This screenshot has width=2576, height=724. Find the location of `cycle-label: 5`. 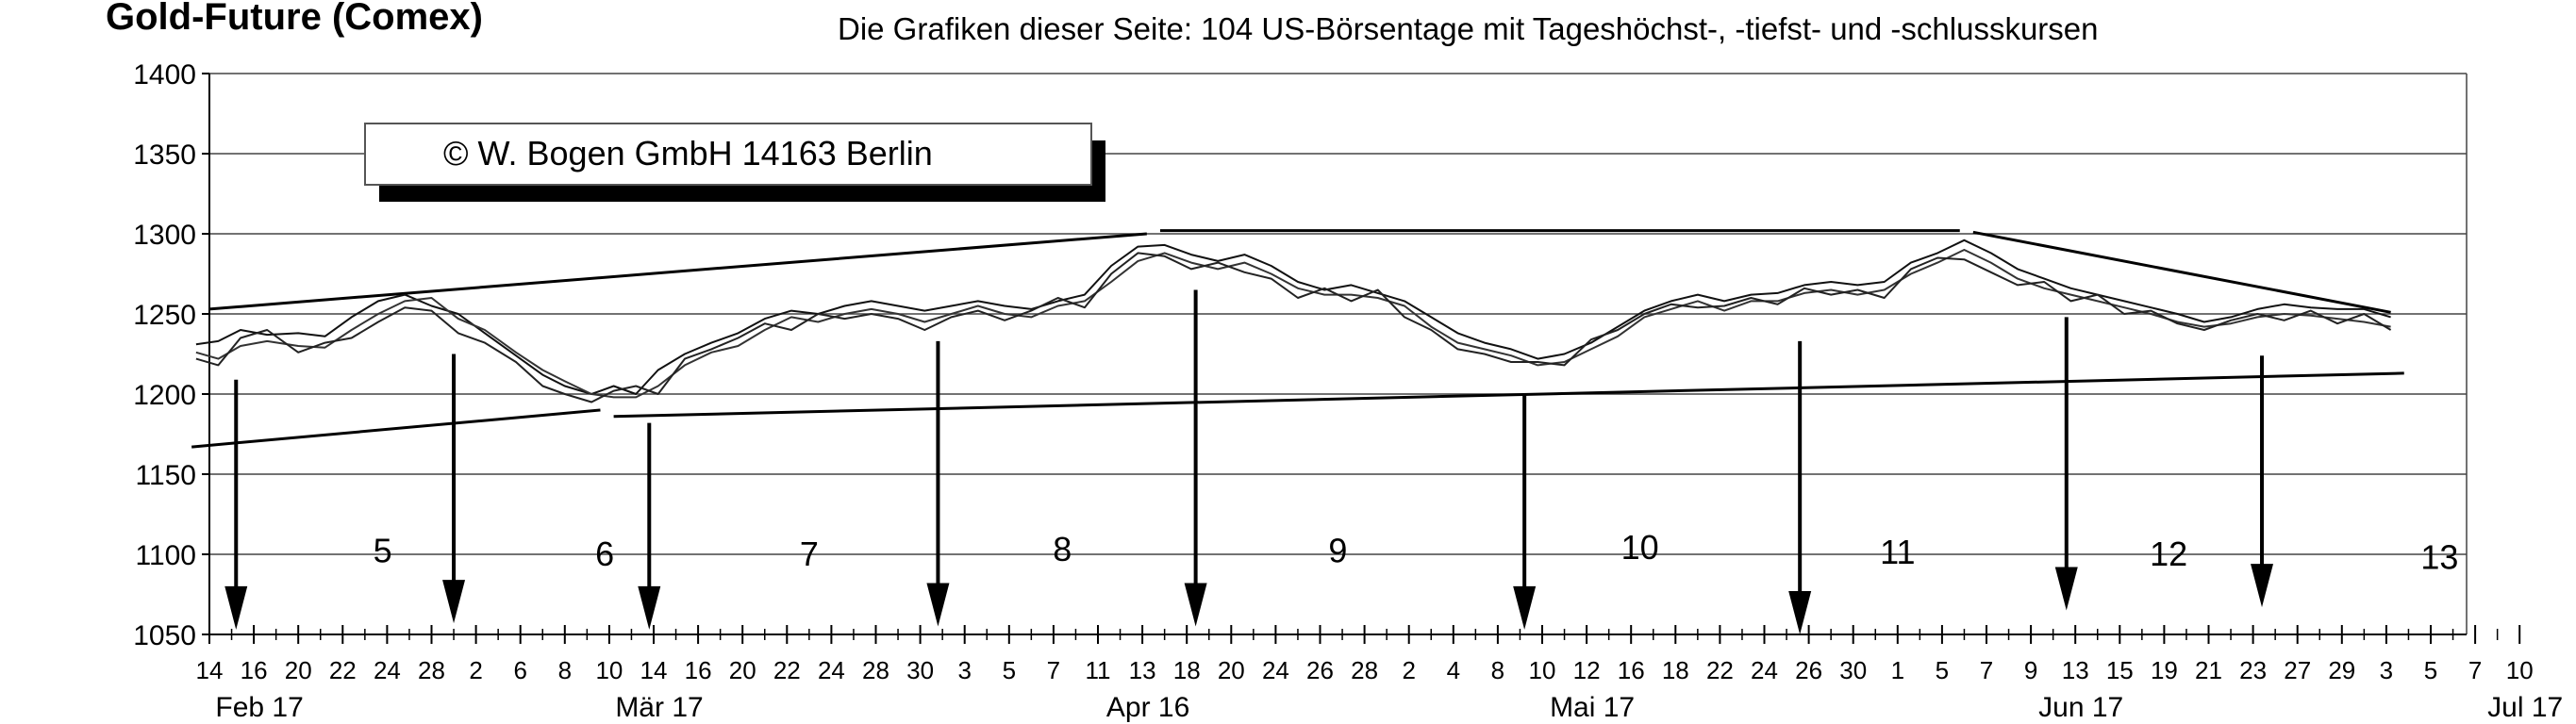

cycle-label: 5 is located at coordinates (383, 551).